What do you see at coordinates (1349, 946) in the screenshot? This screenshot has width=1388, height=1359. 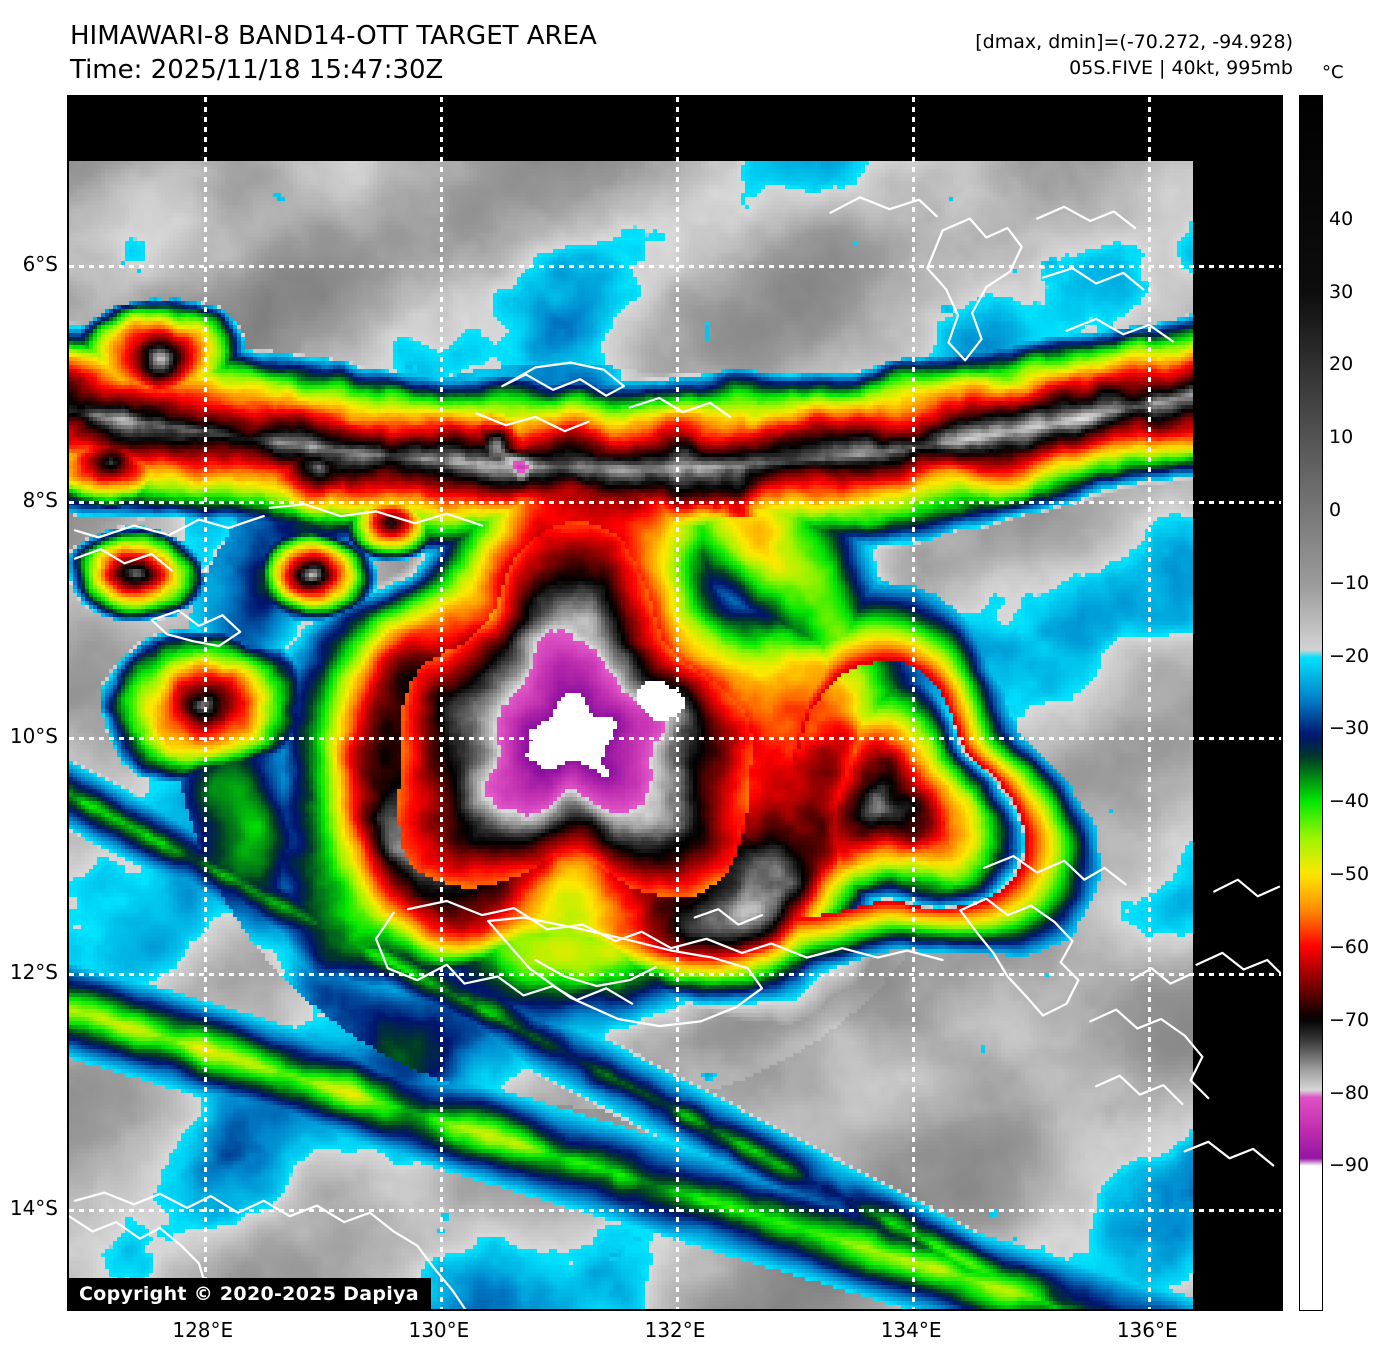 I see `colorbar-tick-minus60: −60` at bounding box center [1349, 946].